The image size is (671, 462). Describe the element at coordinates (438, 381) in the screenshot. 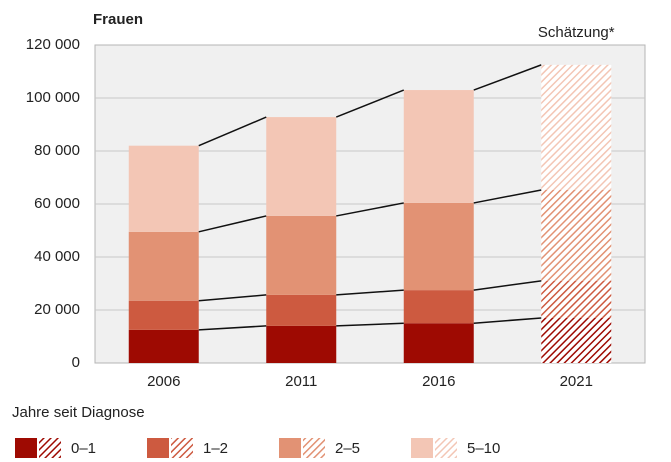

I see `x-tick-label: 2016` at that location.